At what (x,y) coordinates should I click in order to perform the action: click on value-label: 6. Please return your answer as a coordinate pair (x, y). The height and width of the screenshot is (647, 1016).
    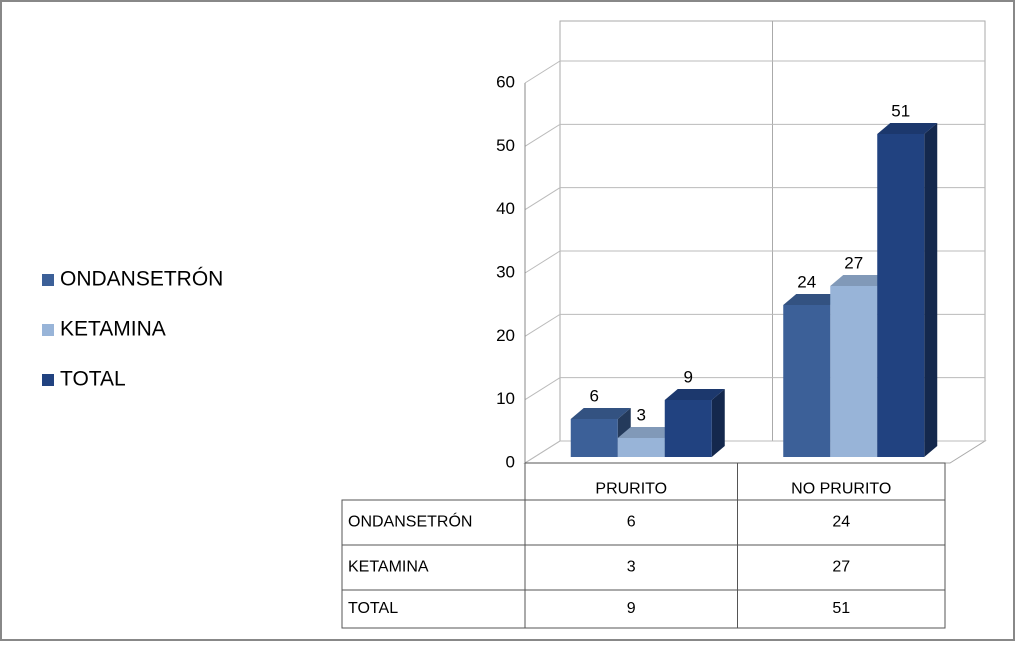
    Looking at the image, I should click on (594, 395).